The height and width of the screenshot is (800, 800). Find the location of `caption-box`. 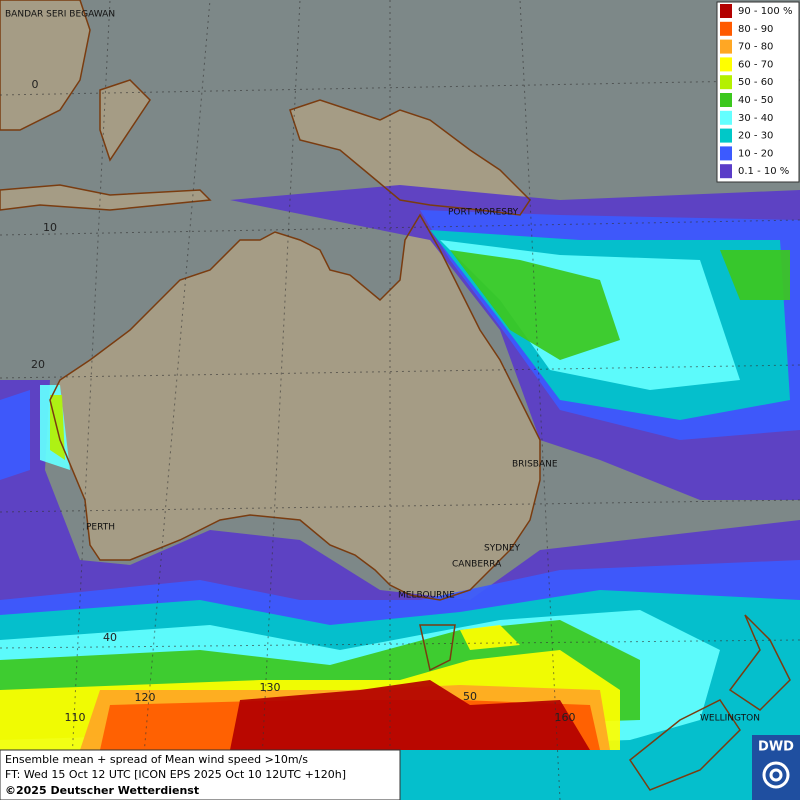

caption-box is located at coordinates (200, 774).